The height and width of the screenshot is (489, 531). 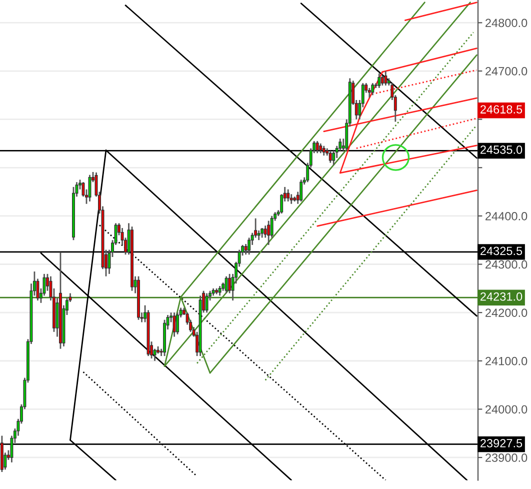 What do you see at coordinates (501, 109) in the screenshot?
I see `text: 24618.5` at bounding box center [501, 109].